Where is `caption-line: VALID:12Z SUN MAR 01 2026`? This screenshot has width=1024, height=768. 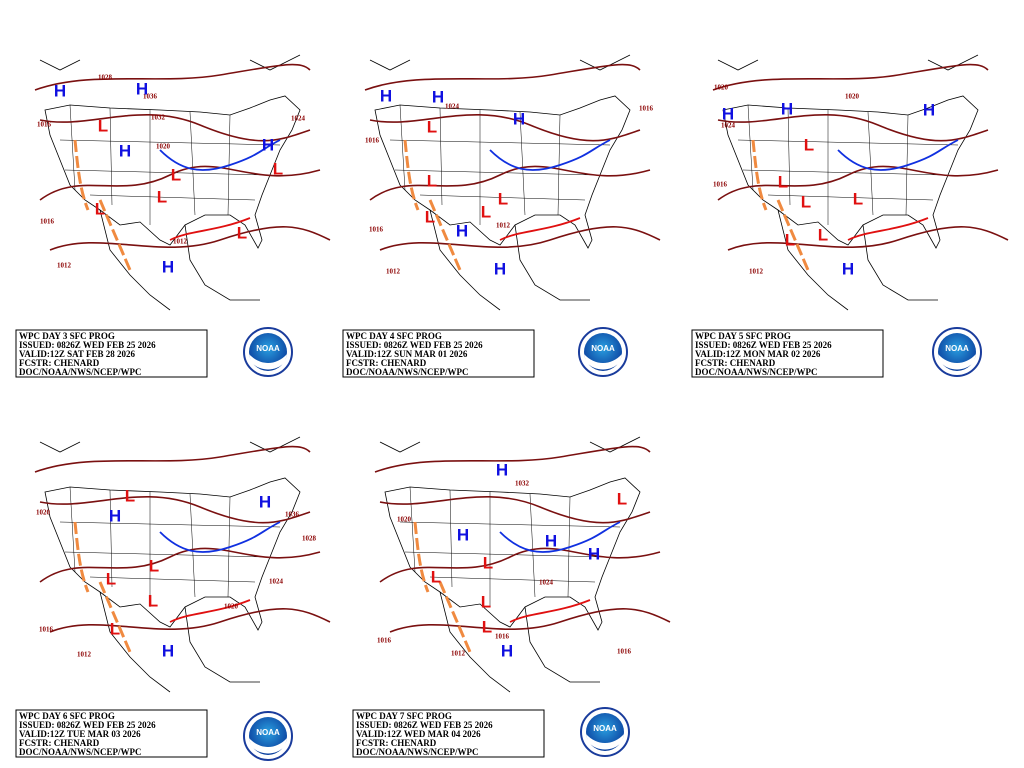 caption-line: VALID:12Z SUN MAR 01 2026 is located at coordinates (407, 354).